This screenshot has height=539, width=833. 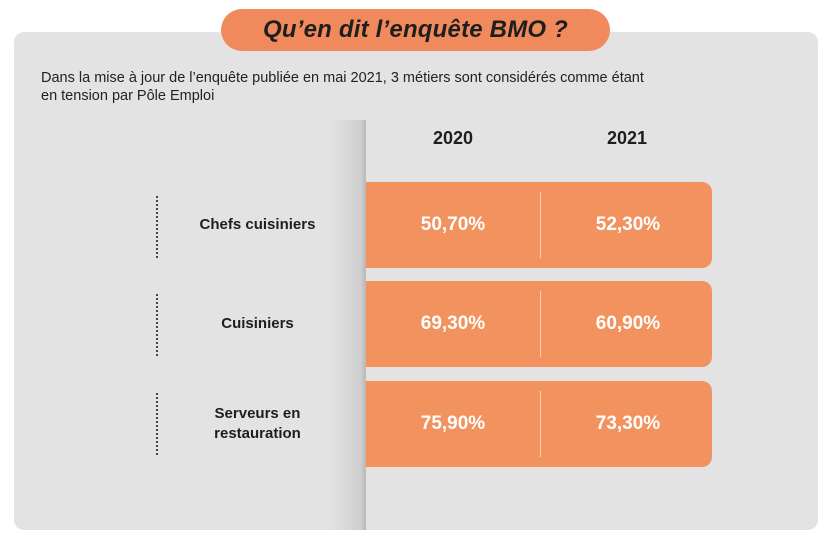 What do you see at coordinates (627, 138) in the screenshot?
I see `column-header-2021: 2021` at bounding box center [627, 138].